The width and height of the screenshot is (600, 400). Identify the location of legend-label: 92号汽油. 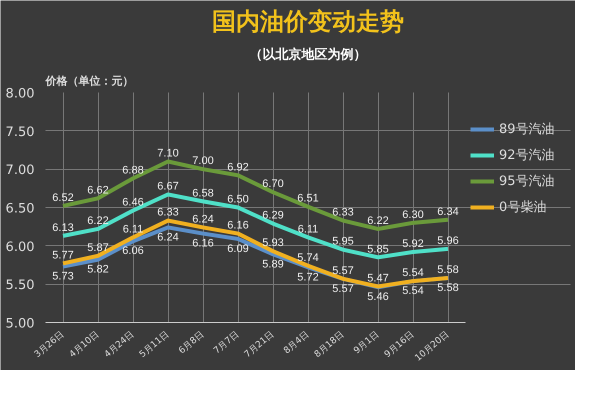
(527, 155).